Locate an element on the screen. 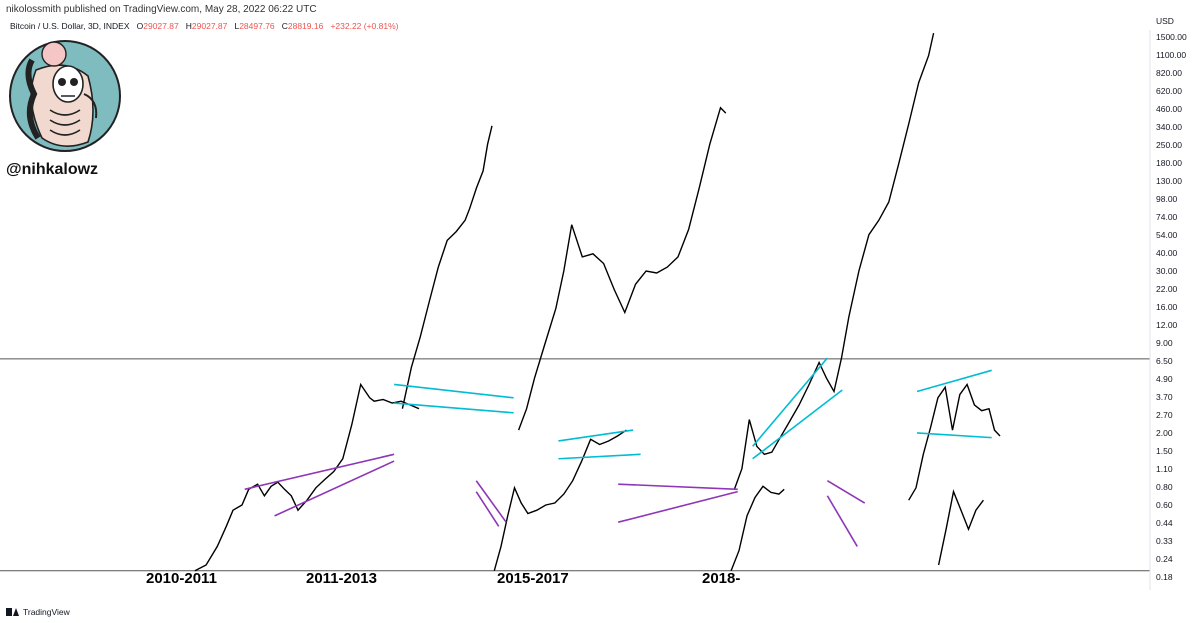  high-label: H is located at coordinates (188, 26).